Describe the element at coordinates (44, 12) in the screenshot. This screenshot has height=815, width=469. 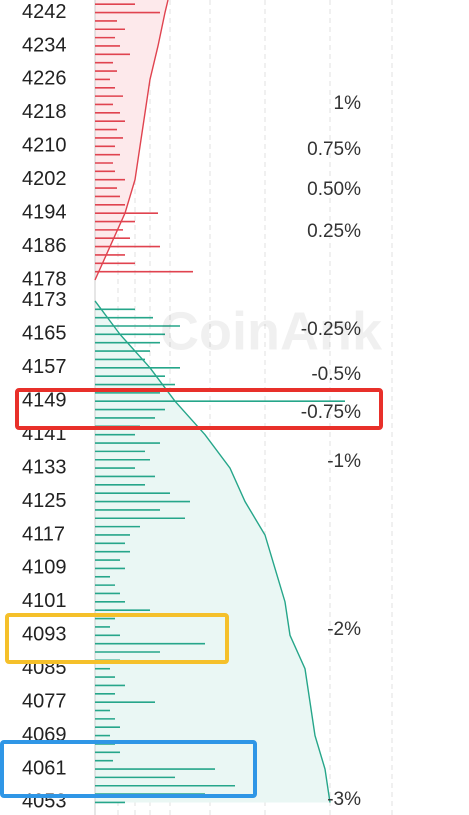
I see `y-tick-label: 4242` at that location.